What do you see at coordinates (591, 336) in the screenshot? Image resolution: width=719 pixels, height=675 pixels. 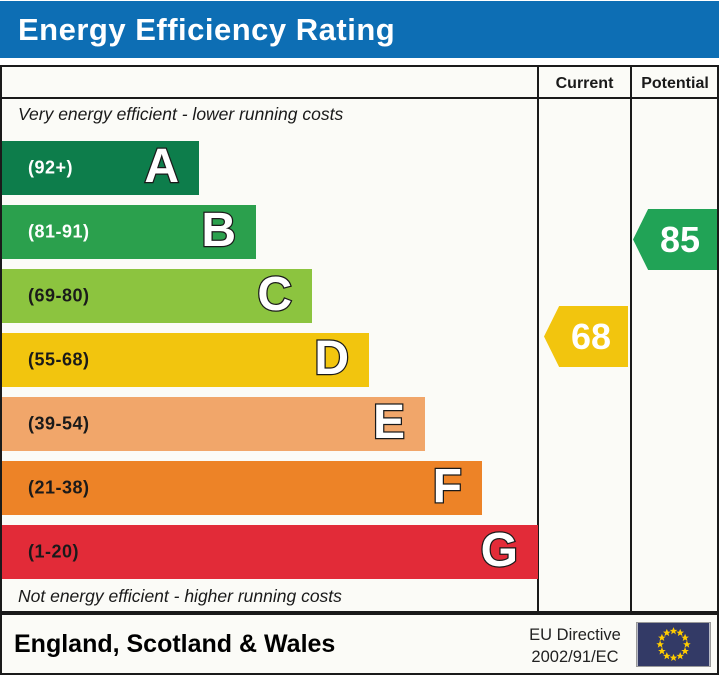 I see `current-rating-value: 68` at bounding box center [591, 336].